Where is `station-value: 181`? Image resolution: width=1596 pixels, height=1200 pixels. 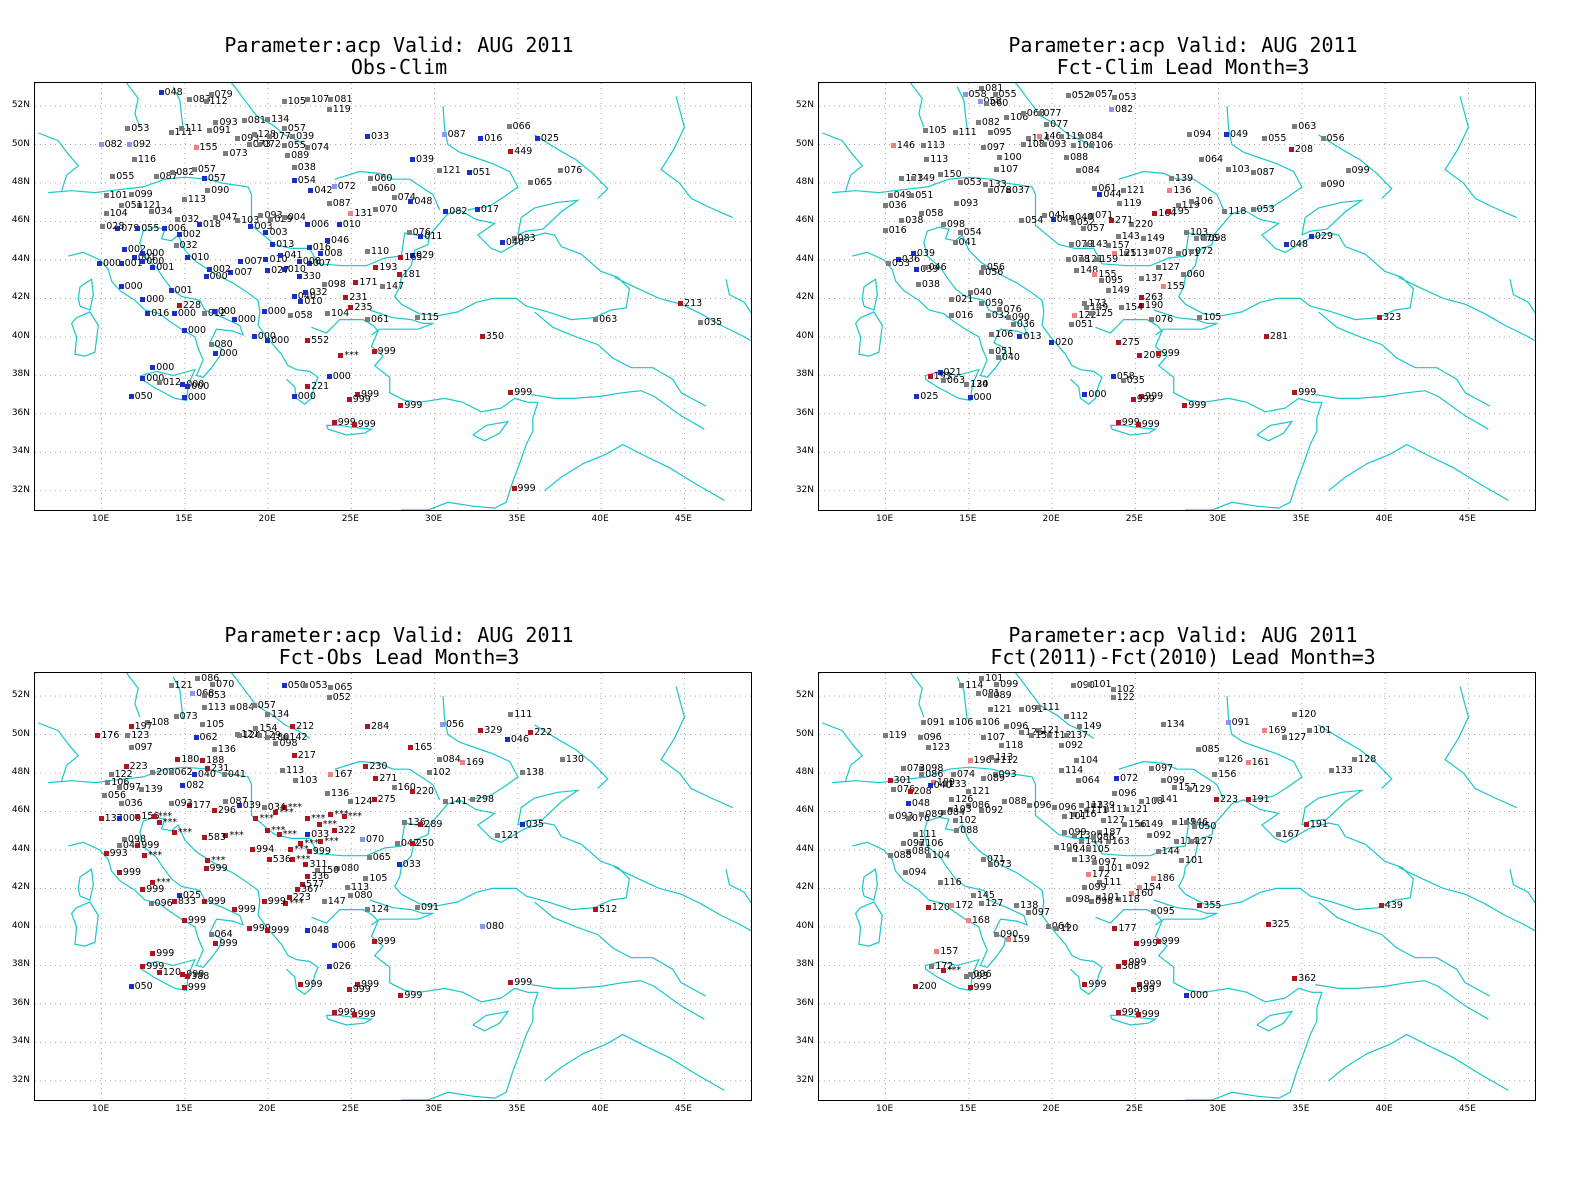 station-value: 181 is located at coordinates (411, 275).